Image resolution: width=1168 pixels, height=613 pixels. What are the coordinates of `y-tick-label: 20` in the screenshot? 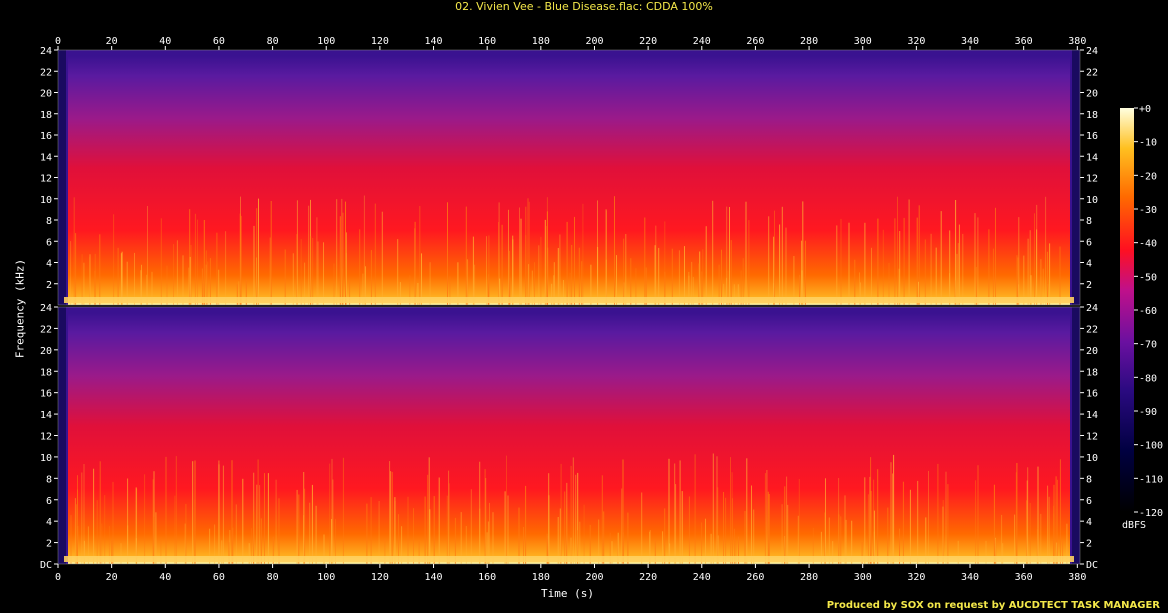 It's located at (1092, 351).